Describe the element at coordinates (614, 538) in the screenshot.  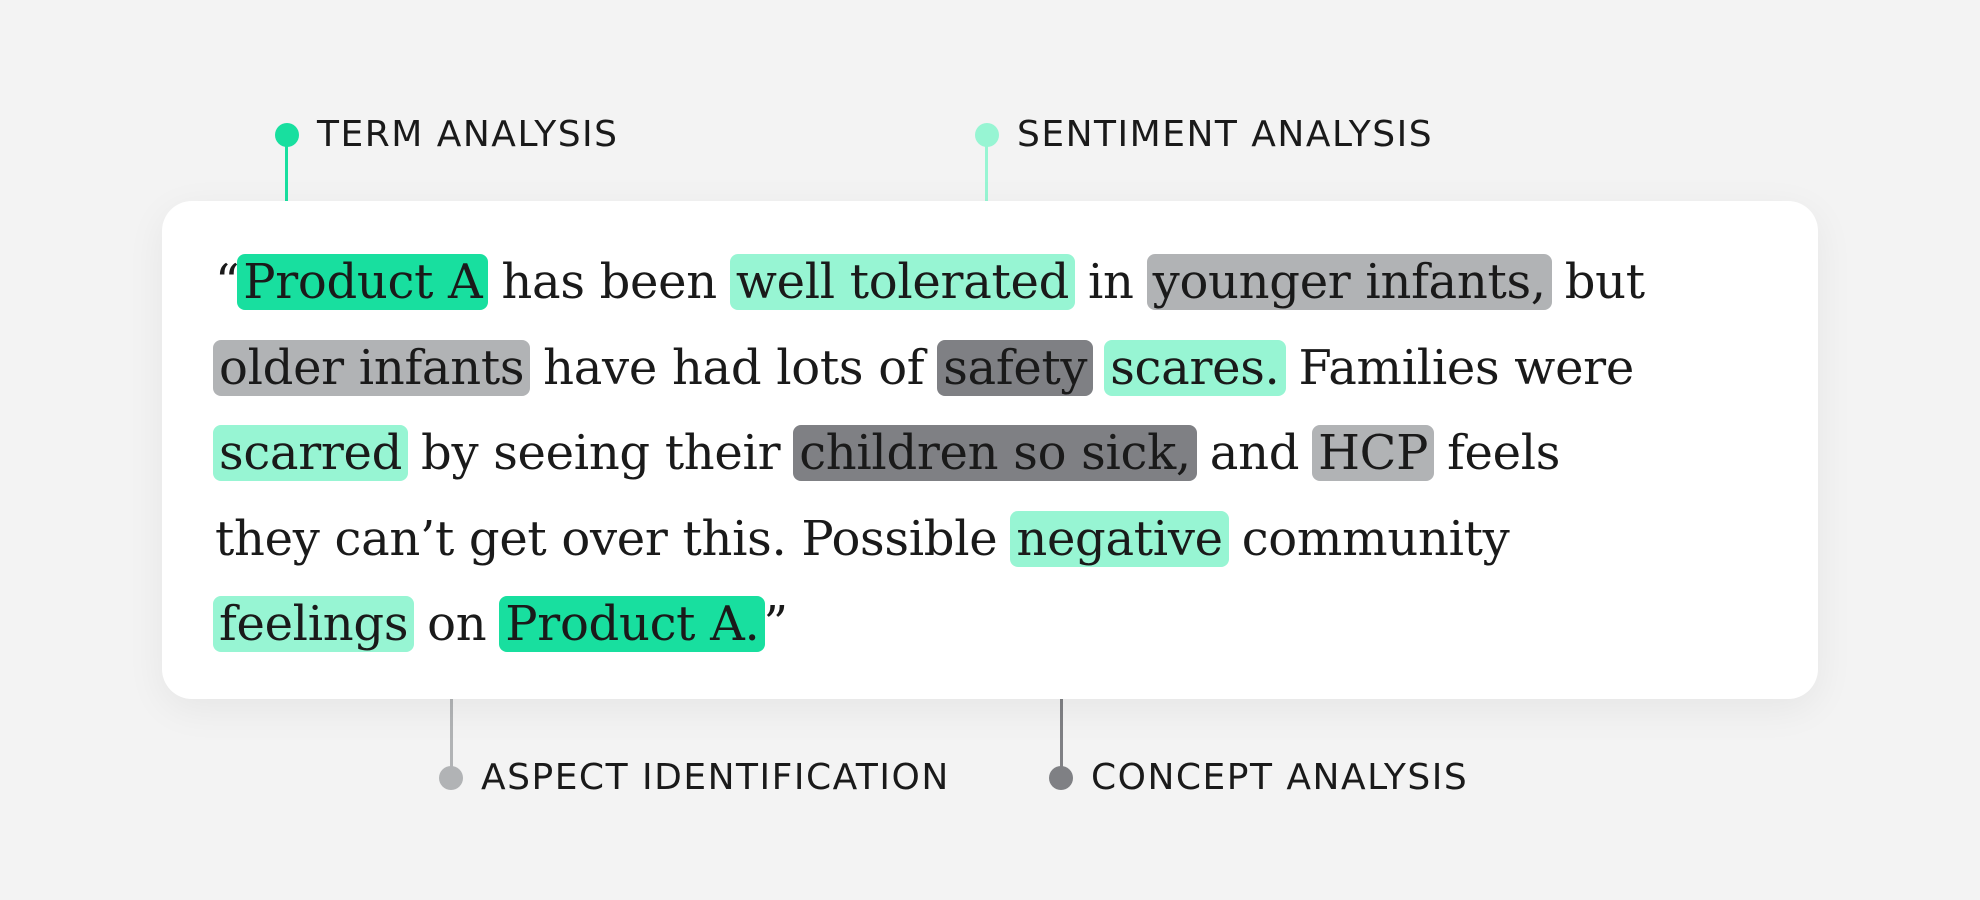
I see `plain-text: they can’t get over this. Possible` at that location.